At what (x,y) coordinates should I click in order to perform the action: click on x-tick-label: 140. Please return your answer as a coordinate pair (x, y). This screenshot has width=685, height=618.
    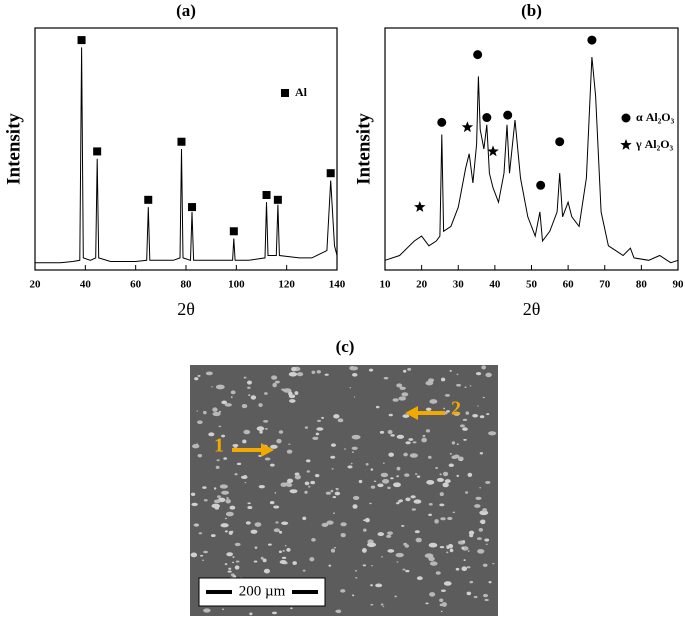
    Looking at the image, I should click on (337, 285).